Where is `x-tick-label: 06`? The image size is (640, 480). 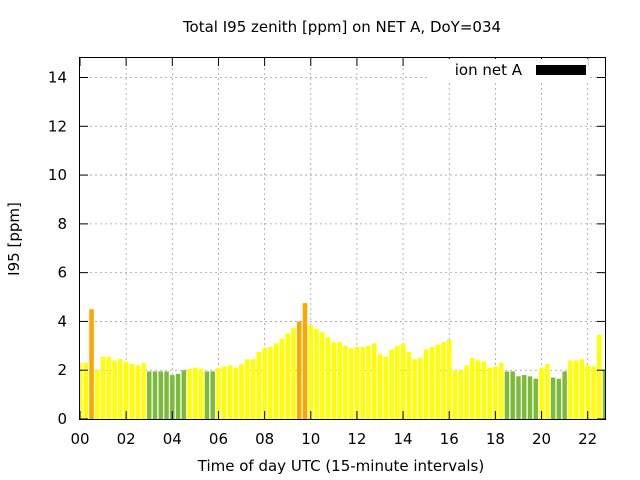 x-tick-label: 06 is located at coordinates (218, 439).